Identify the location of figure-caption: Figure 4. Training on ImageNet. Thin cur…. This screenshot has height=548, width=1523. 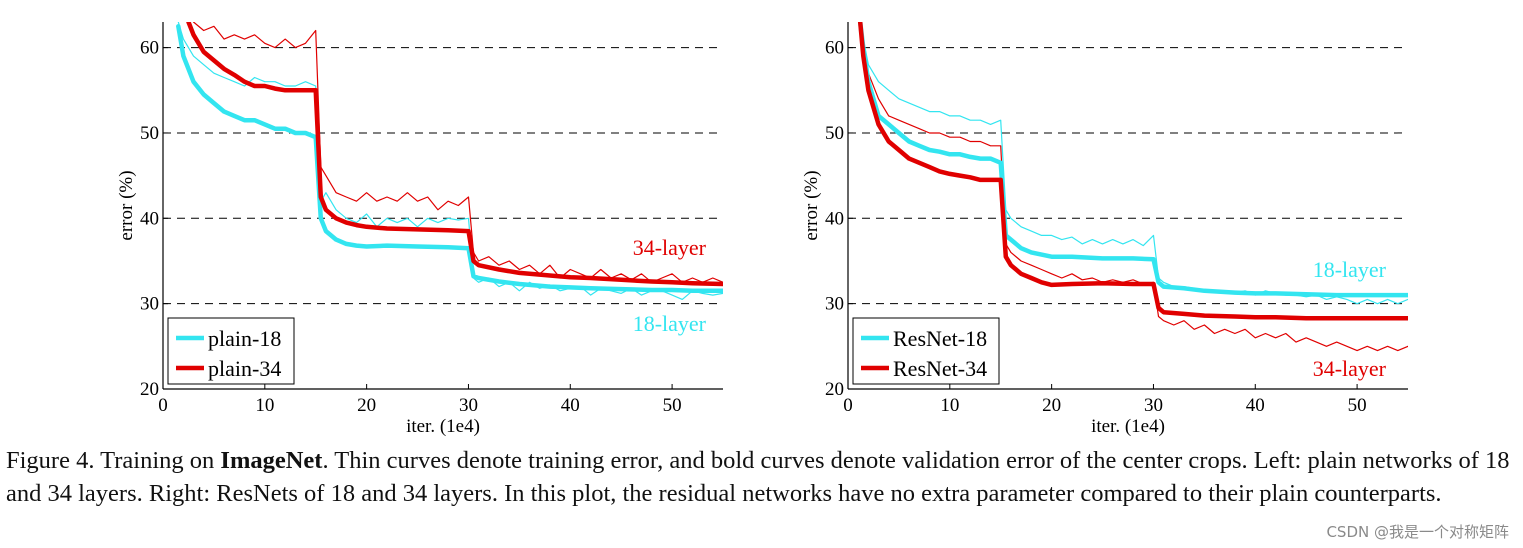
(762, 477).